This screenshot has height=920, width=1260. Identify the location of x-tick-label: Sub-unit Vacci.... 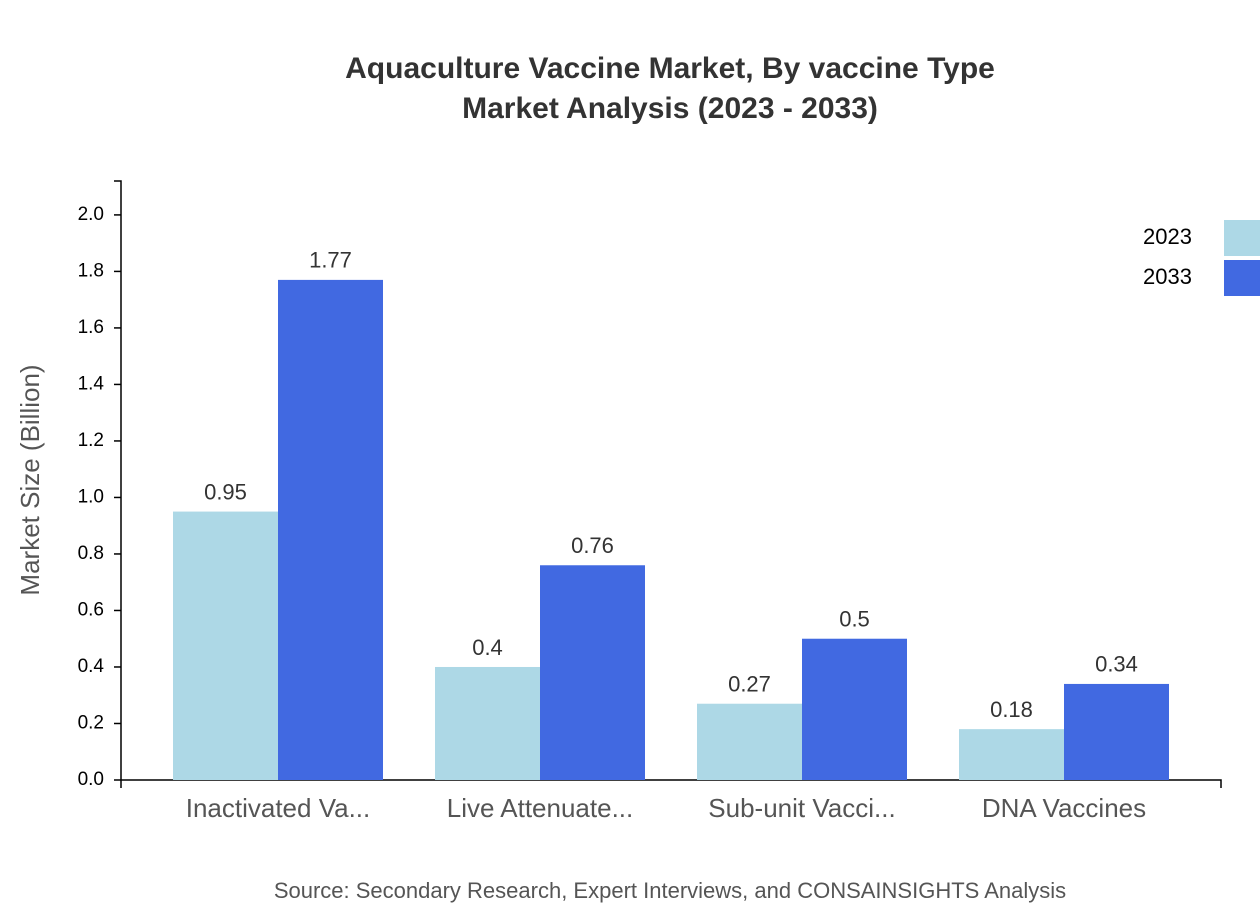
(801, 808).